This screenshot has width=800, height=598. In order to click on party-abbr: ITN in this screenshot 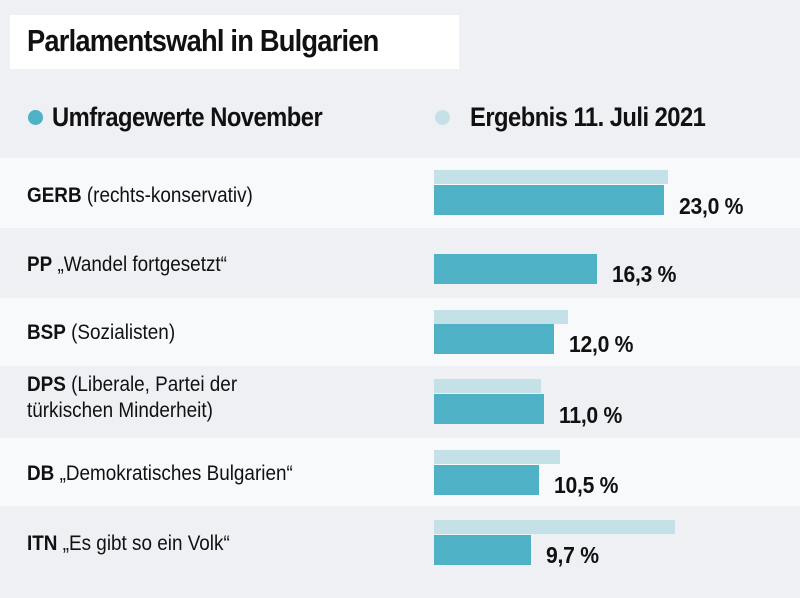, I will do `click(42, 543)`.